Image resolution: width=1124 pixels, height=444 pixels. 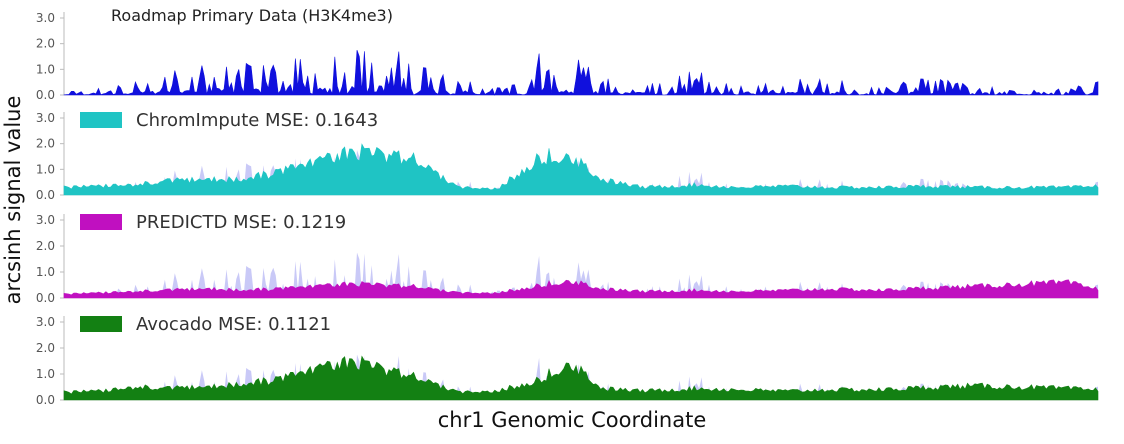 What do you see at coordinates (233, 324) in the screenshot?
I see `legend-label: Avocado MSE: 0.1121` at bounding box center [233, 324].